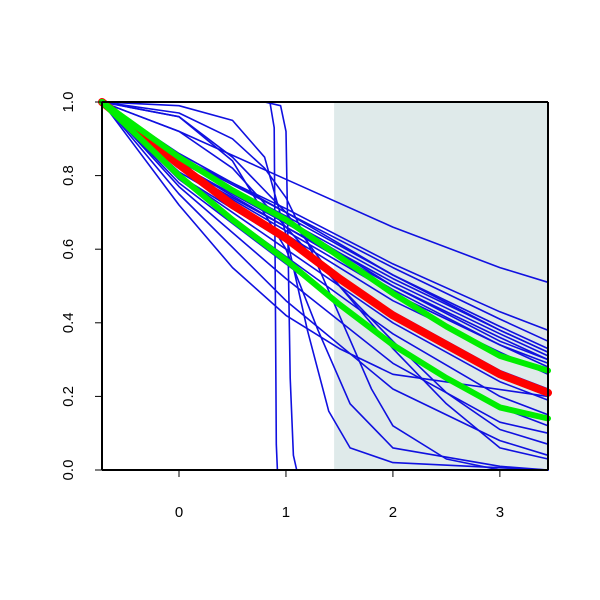  I want to click on x-ticks: 0 1 2 3, so click(339, 495).